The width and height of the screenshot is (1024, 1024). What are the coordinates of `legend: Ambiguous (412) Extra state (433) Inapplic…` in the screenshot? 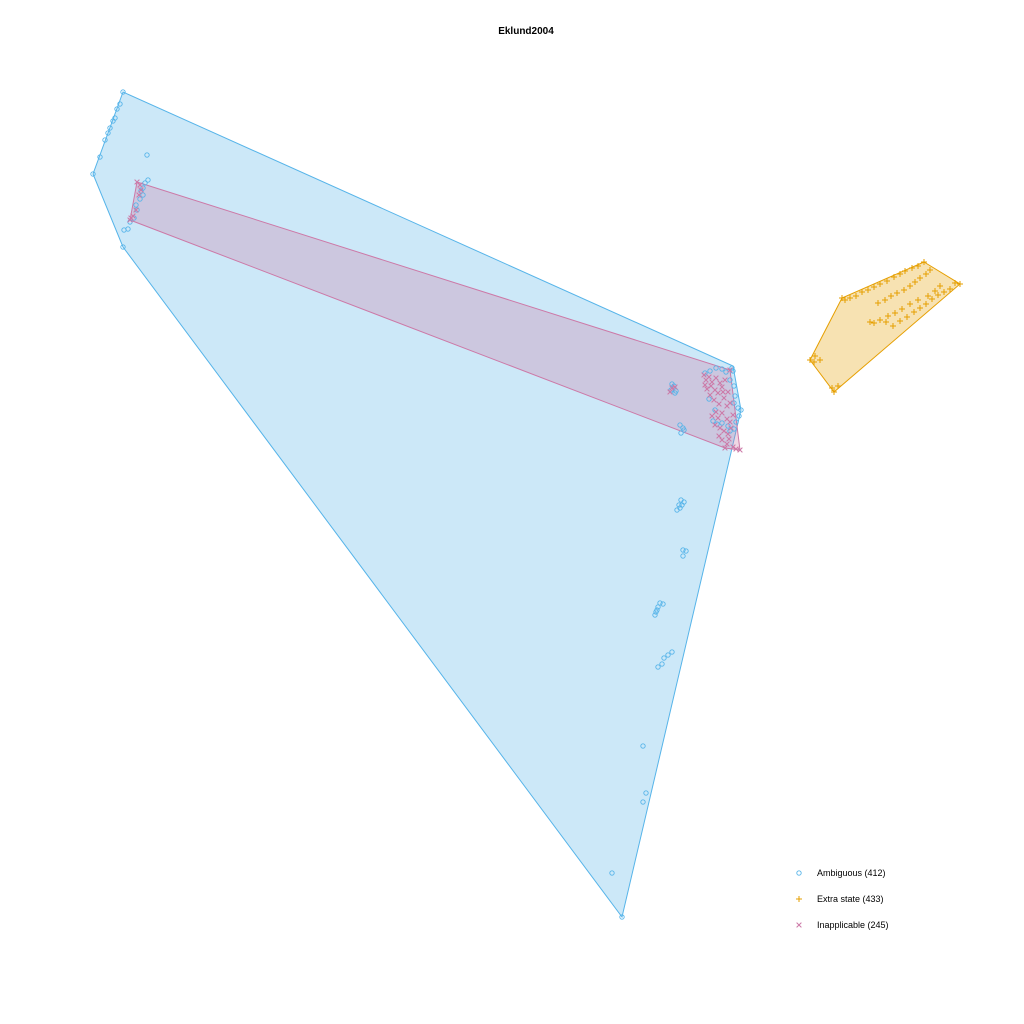 It's located at (842, 899).